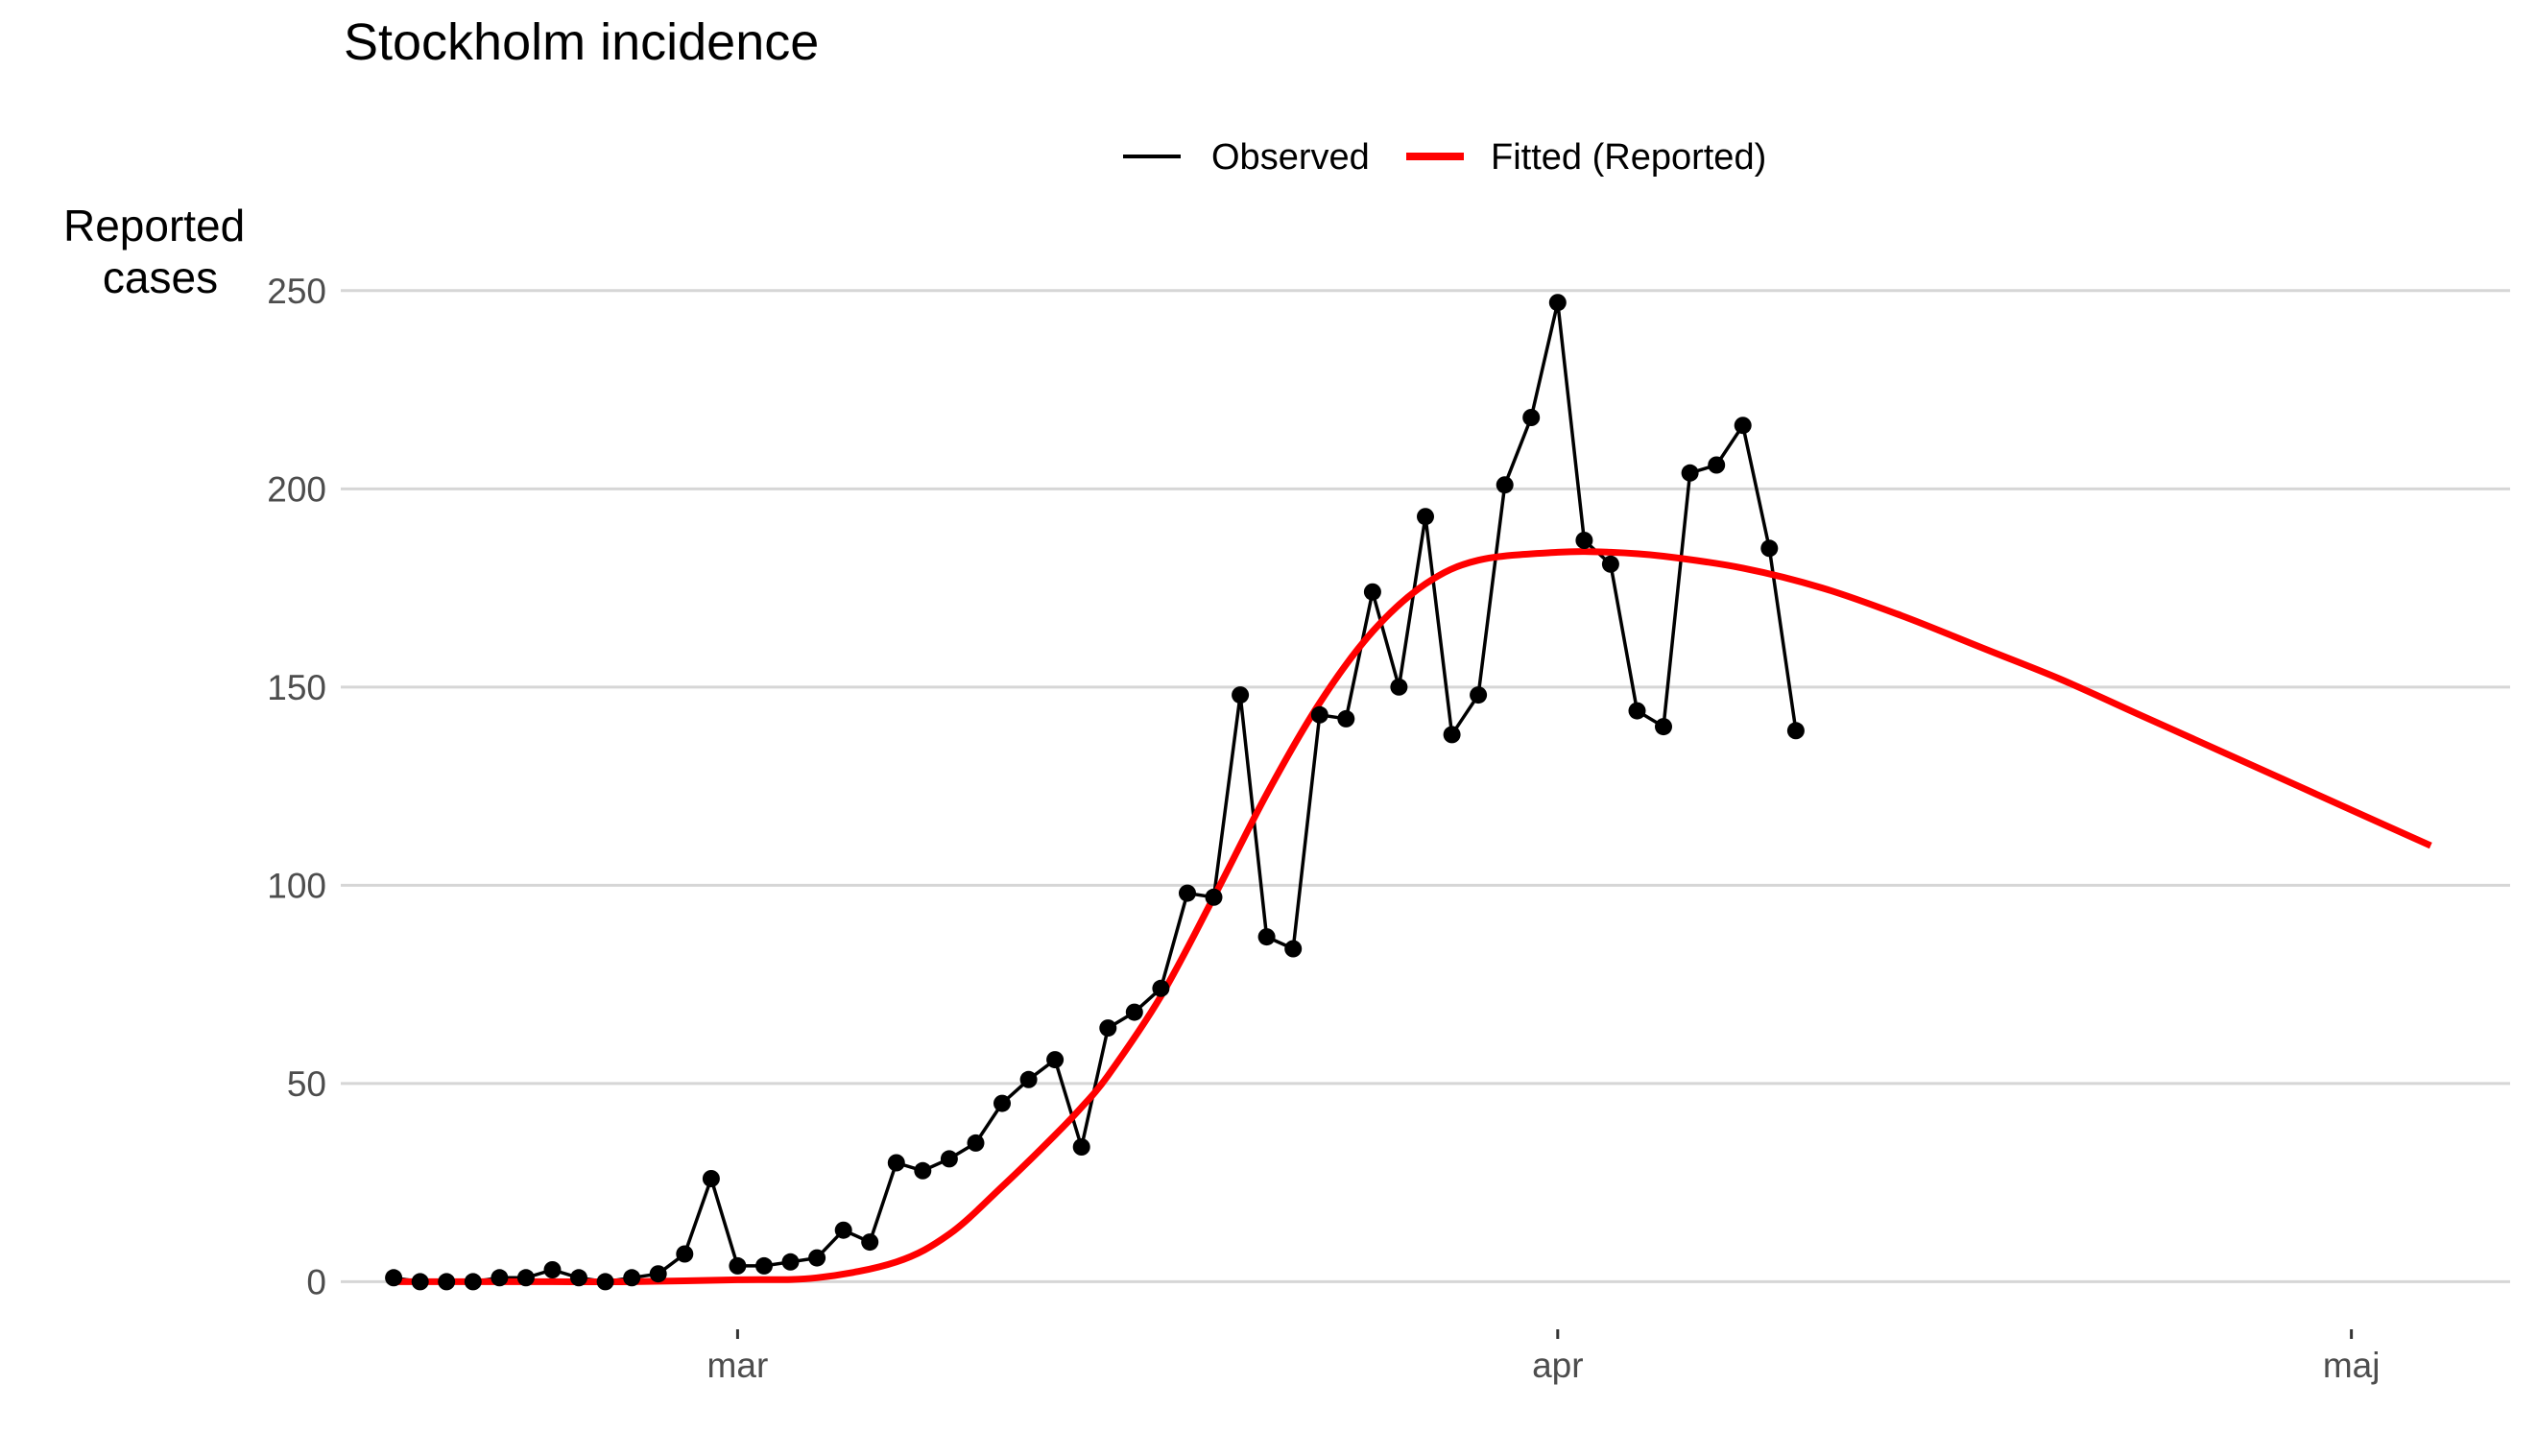  I want to click on y-tick-label-50: 50, so click(306, 1084).